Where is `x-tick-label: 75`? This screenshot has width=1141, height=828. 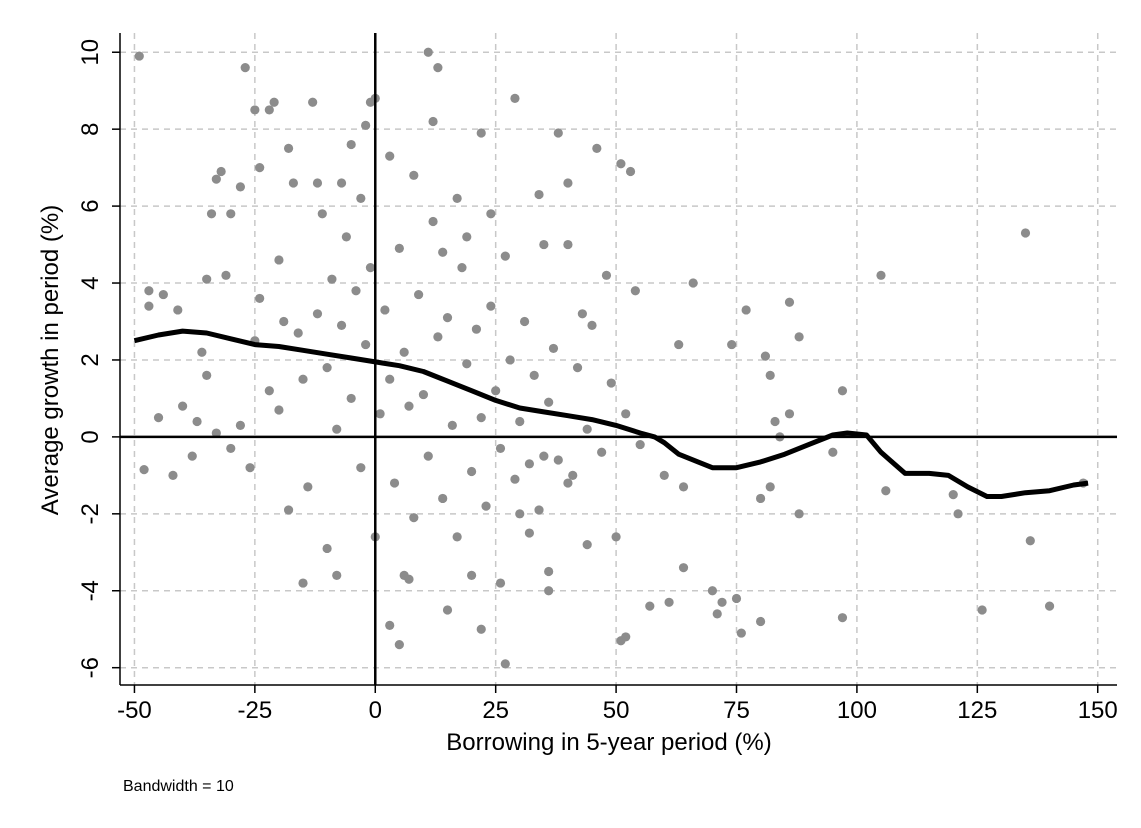
x-tick-label: 75 is located at coordinates (736, 710).